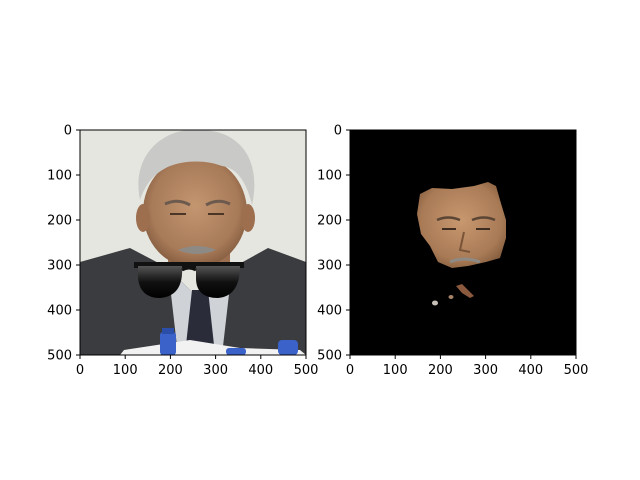 This screenshot has width=640, height=480. What do you see at coordinates (68, 131) in the screenshot?
I see `left-ytick-label: 0` at bounding box center [68, 131].